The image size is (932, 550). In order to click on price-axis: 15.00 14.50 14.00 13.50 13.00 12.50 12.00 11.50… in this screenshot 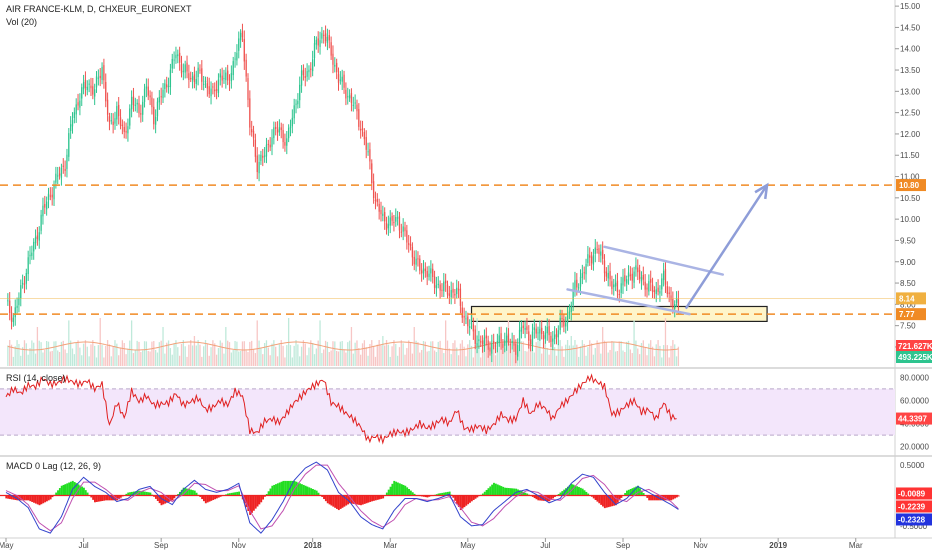, I will do `click(908, 177)`.